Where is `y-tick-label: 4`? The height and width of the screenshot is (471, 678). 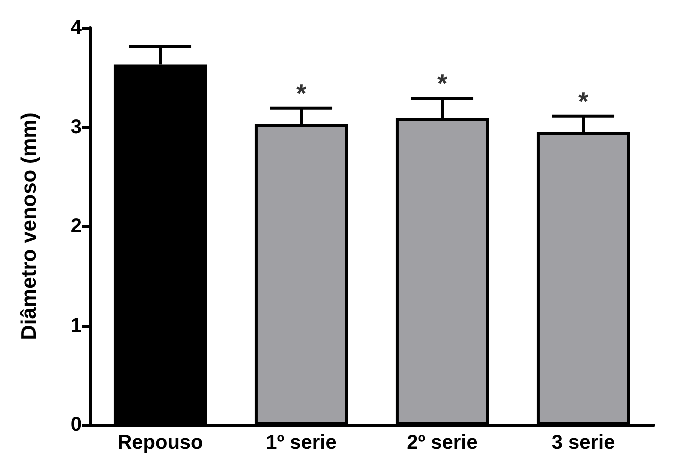 y-tick-label: 4 is located at coordinates (76, 28).